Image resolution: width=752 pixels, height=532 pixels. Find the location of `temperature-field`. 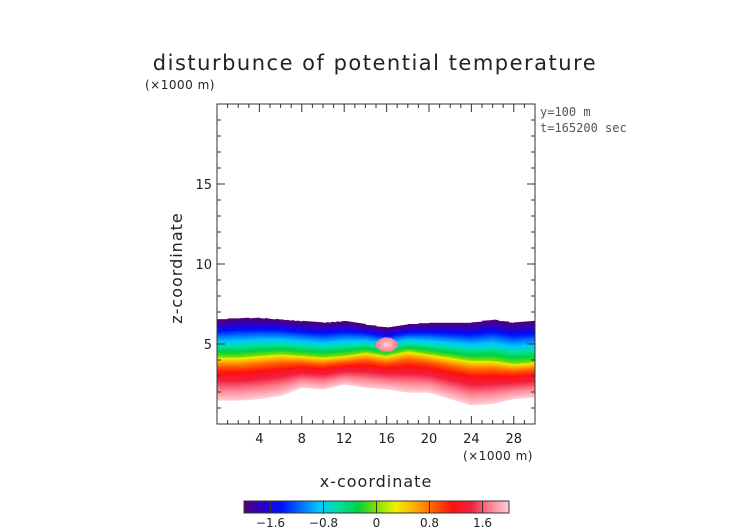

temperature-field is located at coordinates (376, 361).